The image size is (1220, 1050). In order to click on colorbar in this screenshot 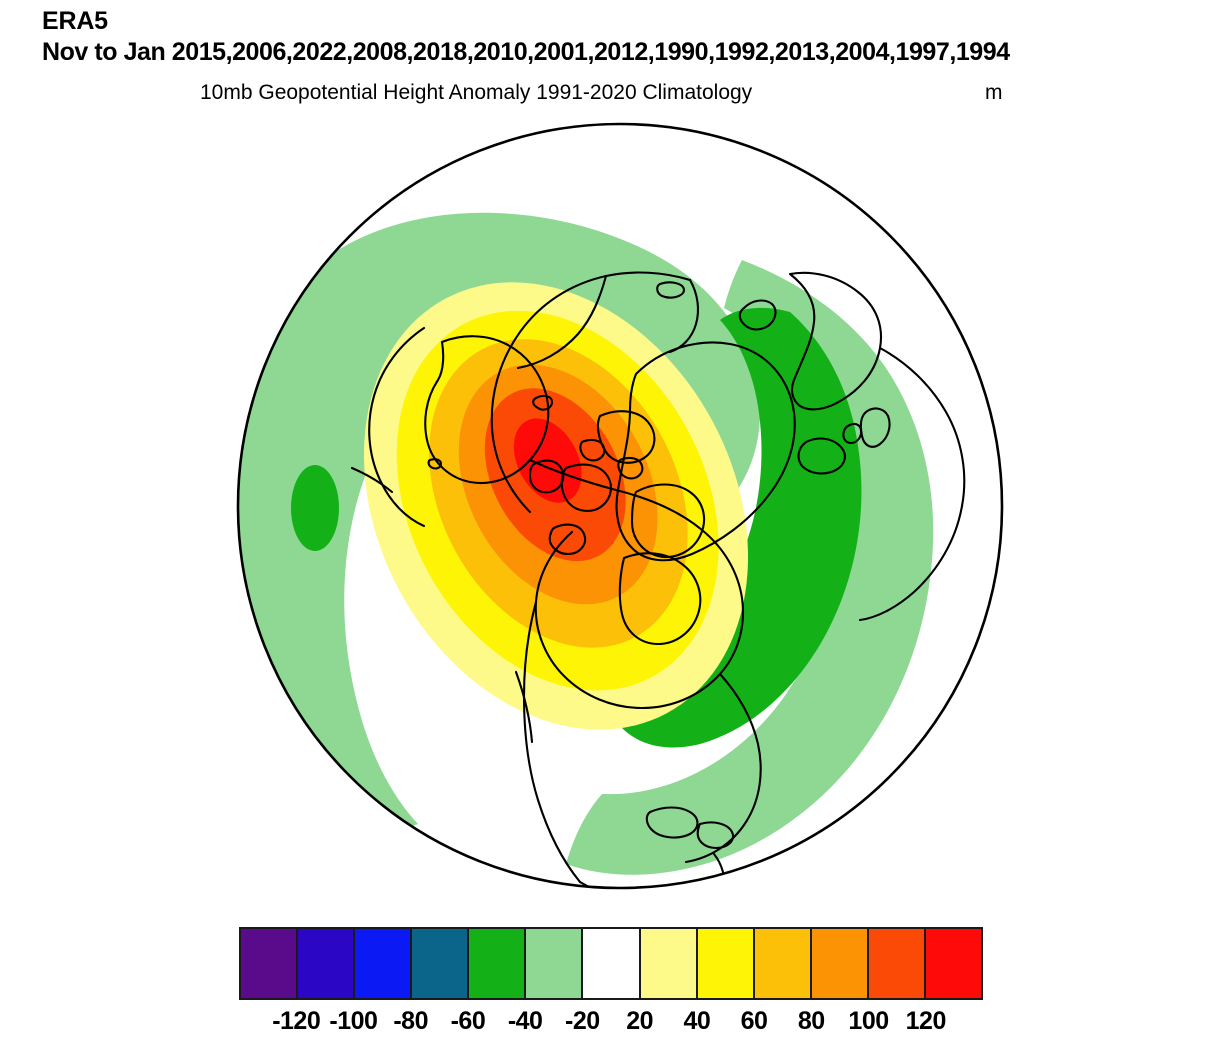, I will do `click(611, 963)`.